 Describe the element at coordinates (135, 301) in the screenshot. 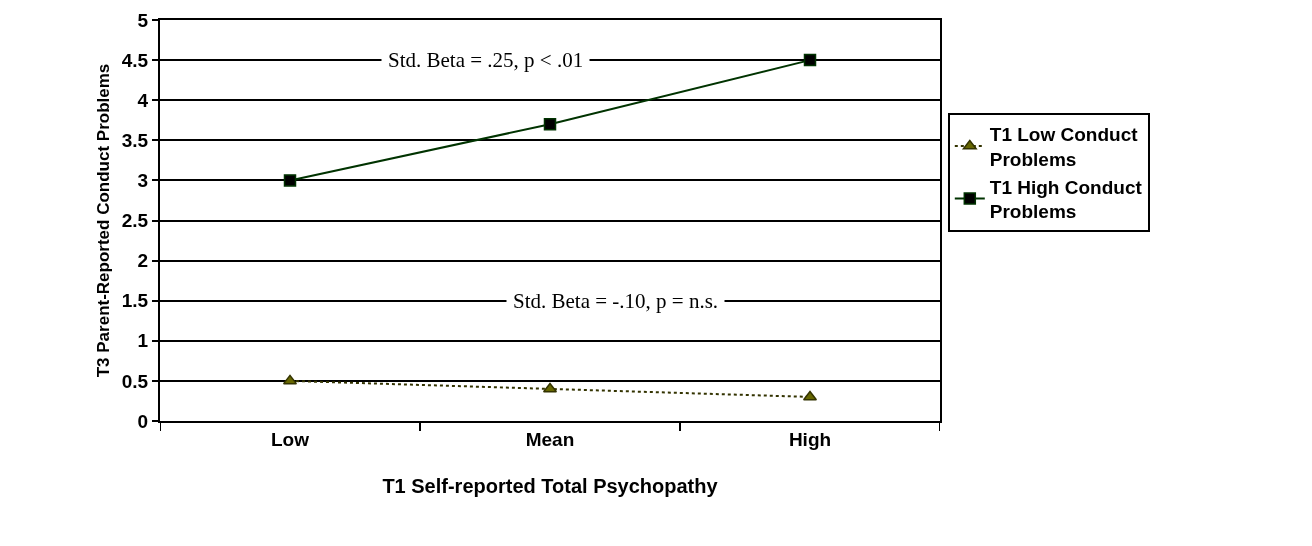

I see `y-tick-label: 1.5` at that location.